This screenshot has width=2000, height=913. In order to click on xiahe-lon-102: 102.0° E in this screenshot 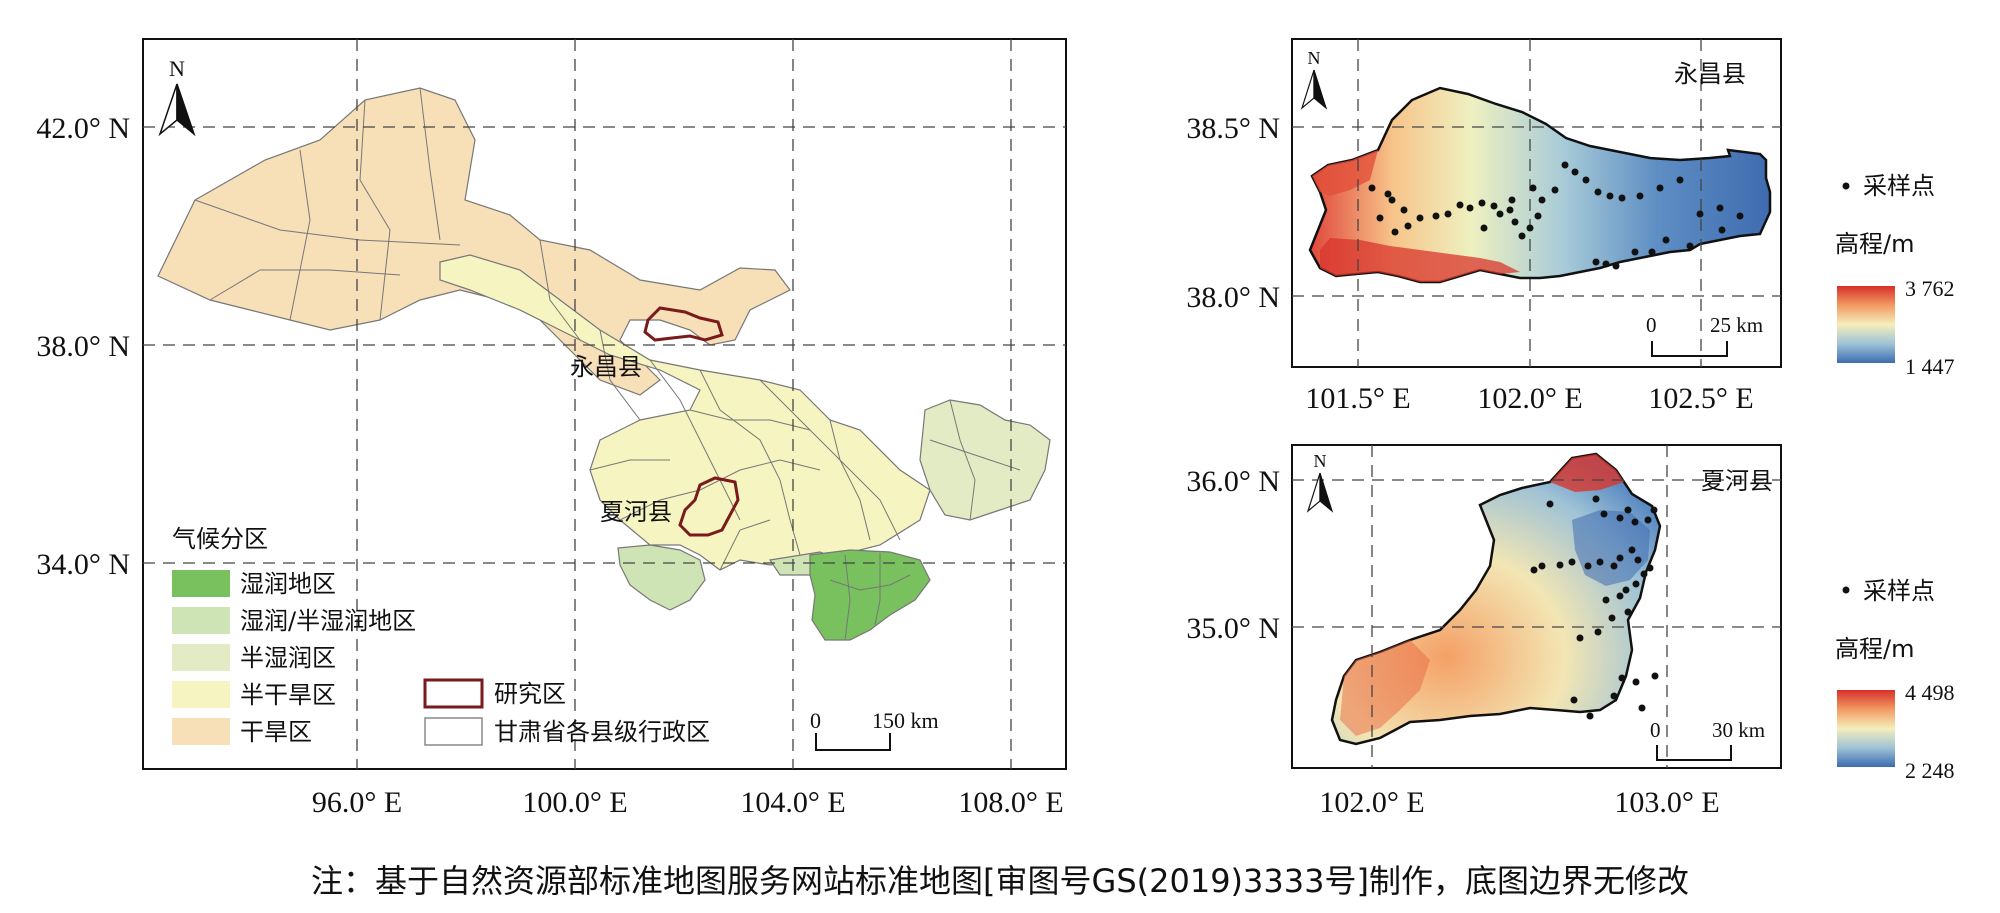, I will do `click(1371, 802)`.